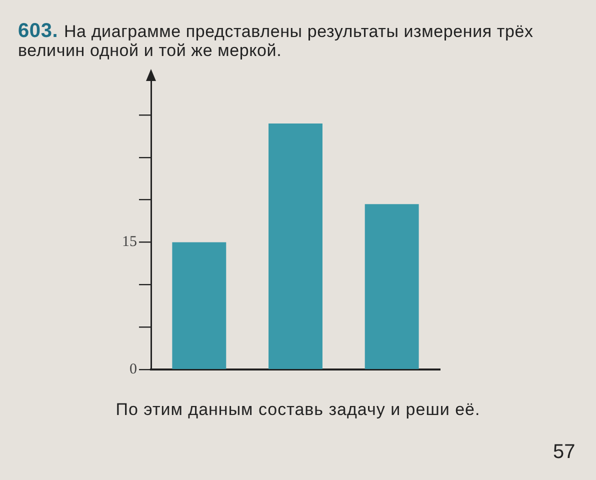 Image resolution: width=596 pixels, height=480 pixels. I want to click on y-tick-label: 0, so click(133, 370).